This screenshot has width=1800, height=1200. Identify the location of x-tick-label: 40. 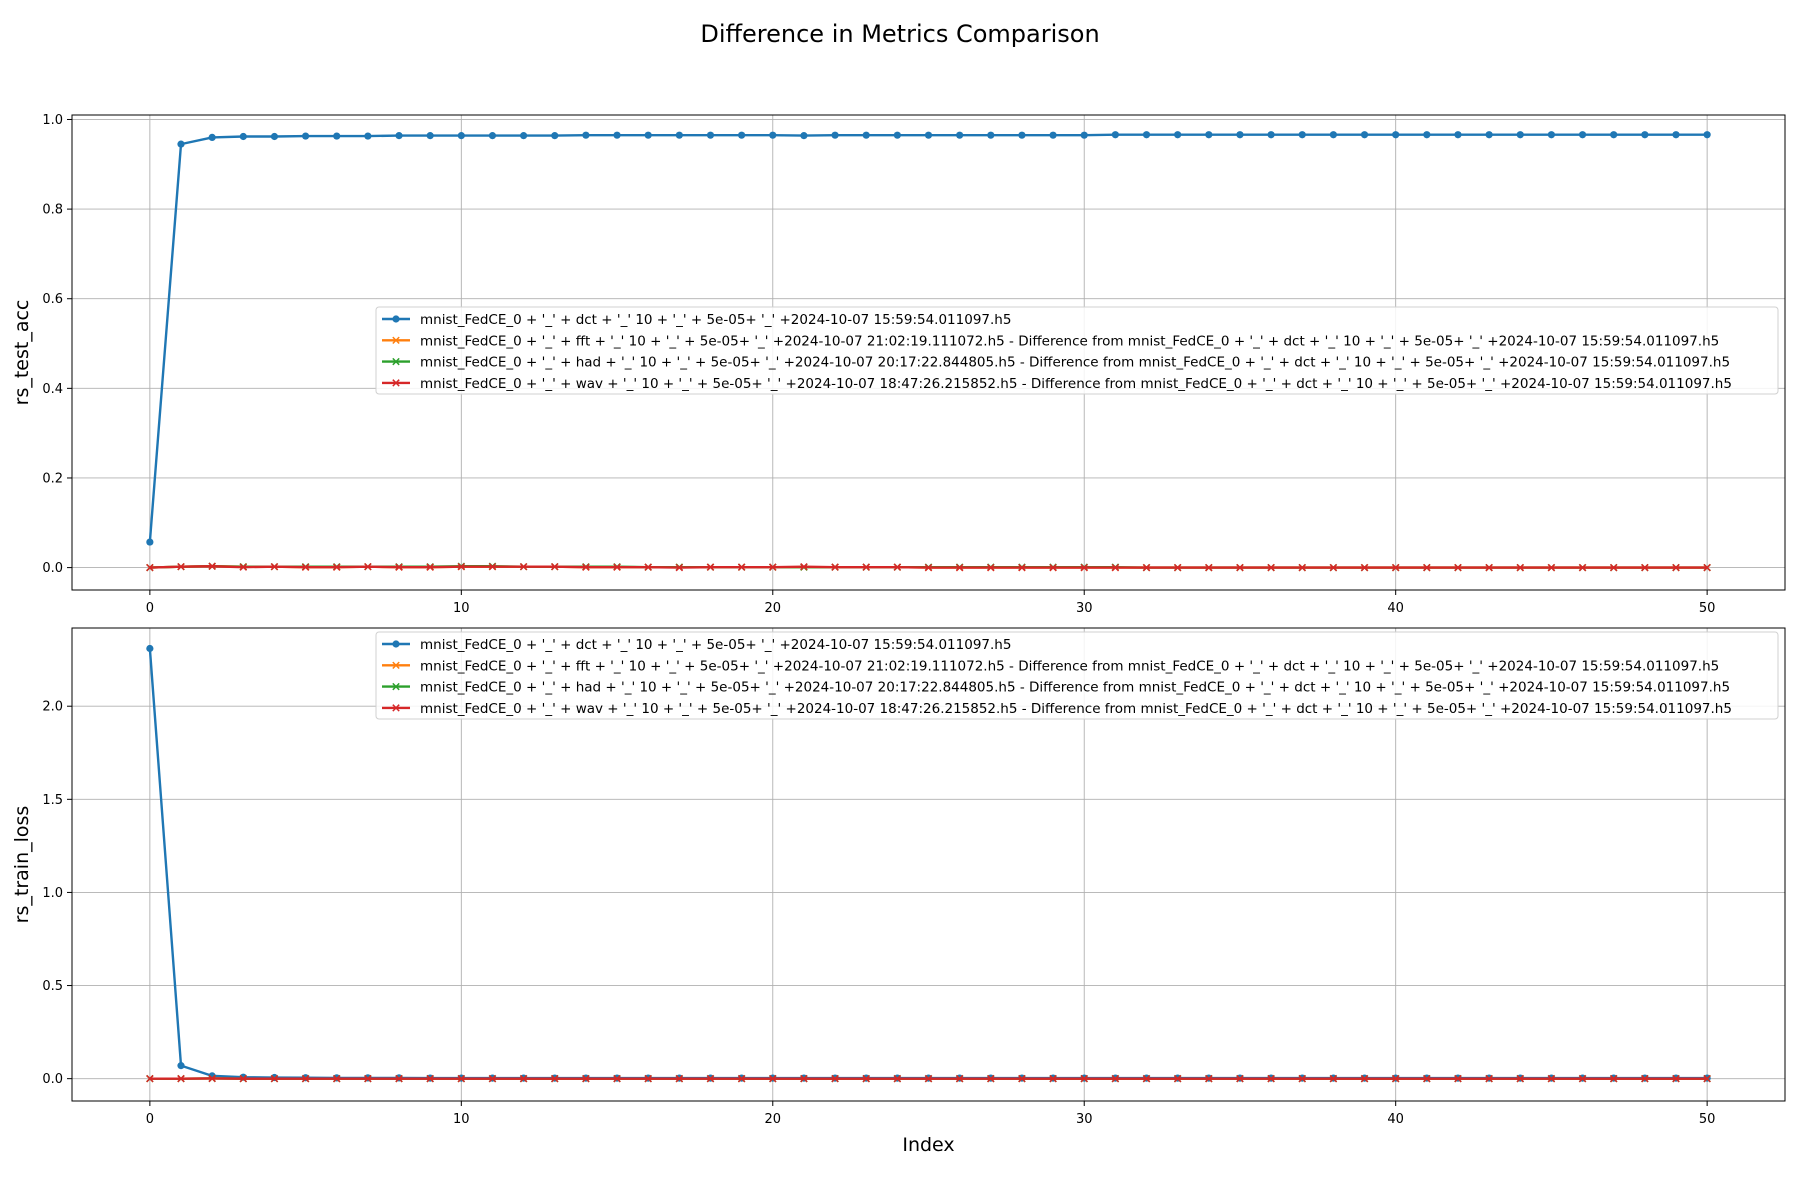
(1395, 1119).